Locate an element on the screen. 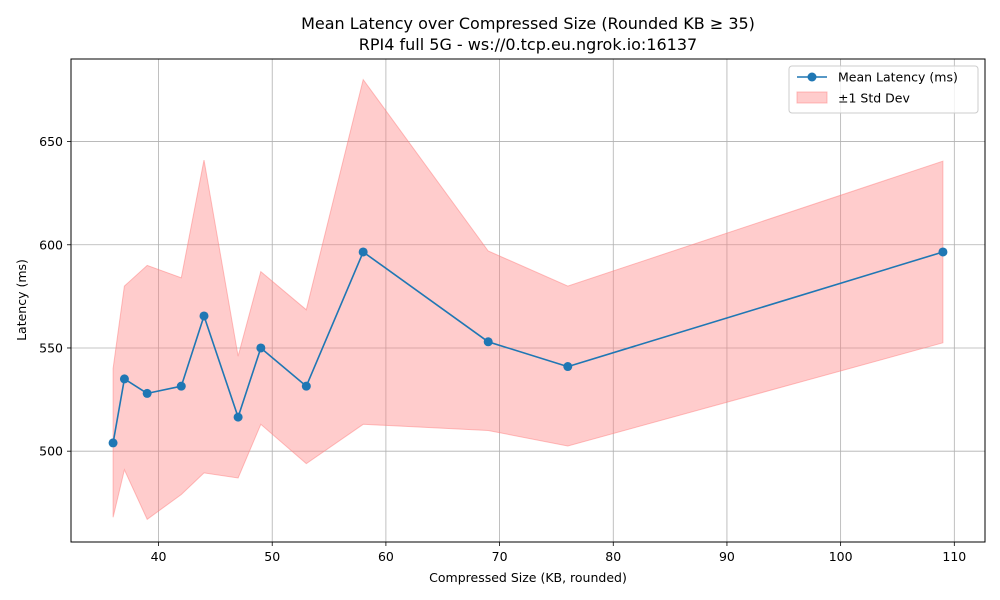  legend-band-swatch is located at coordinates (812, 97).